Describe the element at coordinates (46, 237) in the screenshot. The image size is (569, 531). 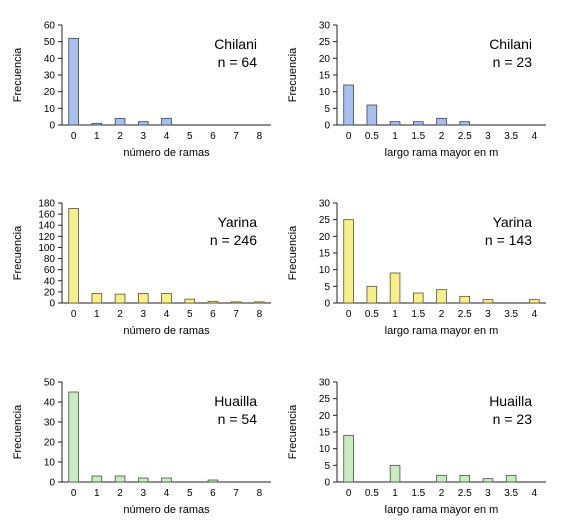
I see `y-tick-label: 120` at that location.